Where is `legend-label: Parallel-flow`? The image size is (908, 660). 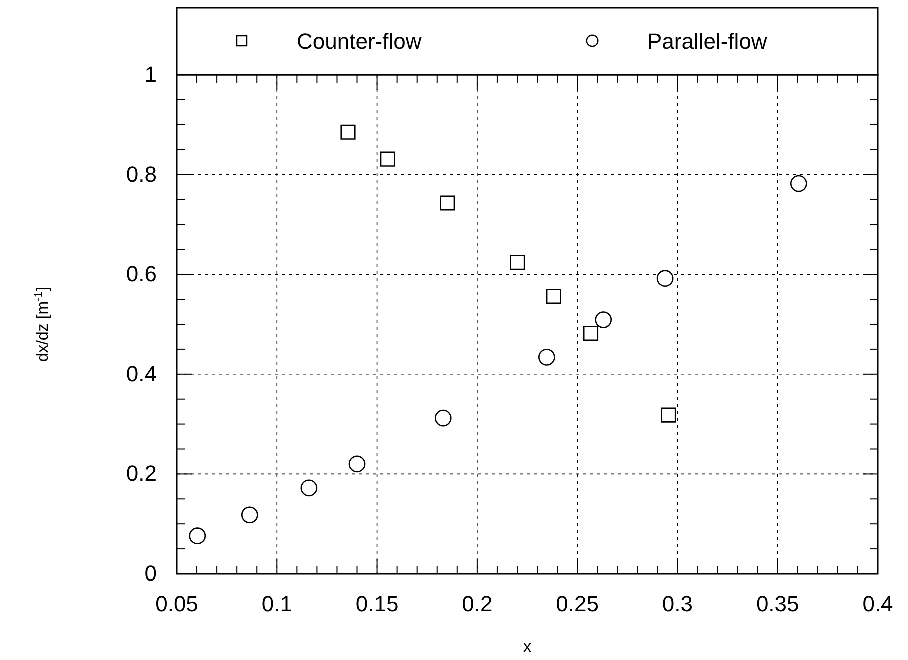
legend-label: Parallel-flow is located at coordinates (708, 41).